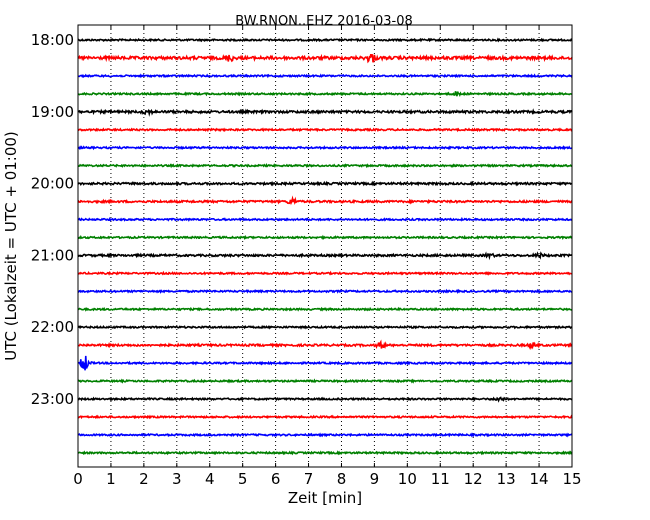 The image size is (650, 520). I want to click on x-tick-label: 6, so click(276, 479).